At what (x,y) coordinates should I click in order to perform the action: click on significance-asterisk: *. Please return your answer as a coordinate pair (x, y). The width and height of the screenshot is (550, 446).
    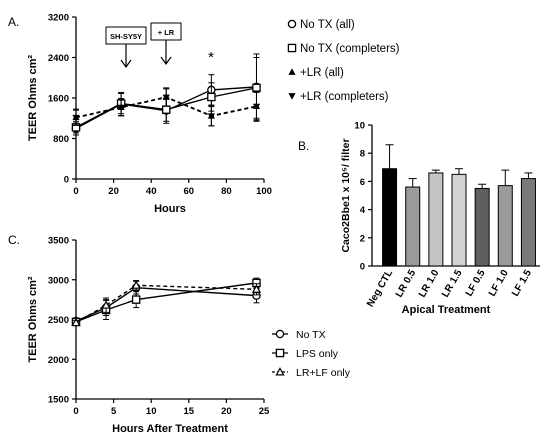
    Looking at the image, I should click on (211, 57).